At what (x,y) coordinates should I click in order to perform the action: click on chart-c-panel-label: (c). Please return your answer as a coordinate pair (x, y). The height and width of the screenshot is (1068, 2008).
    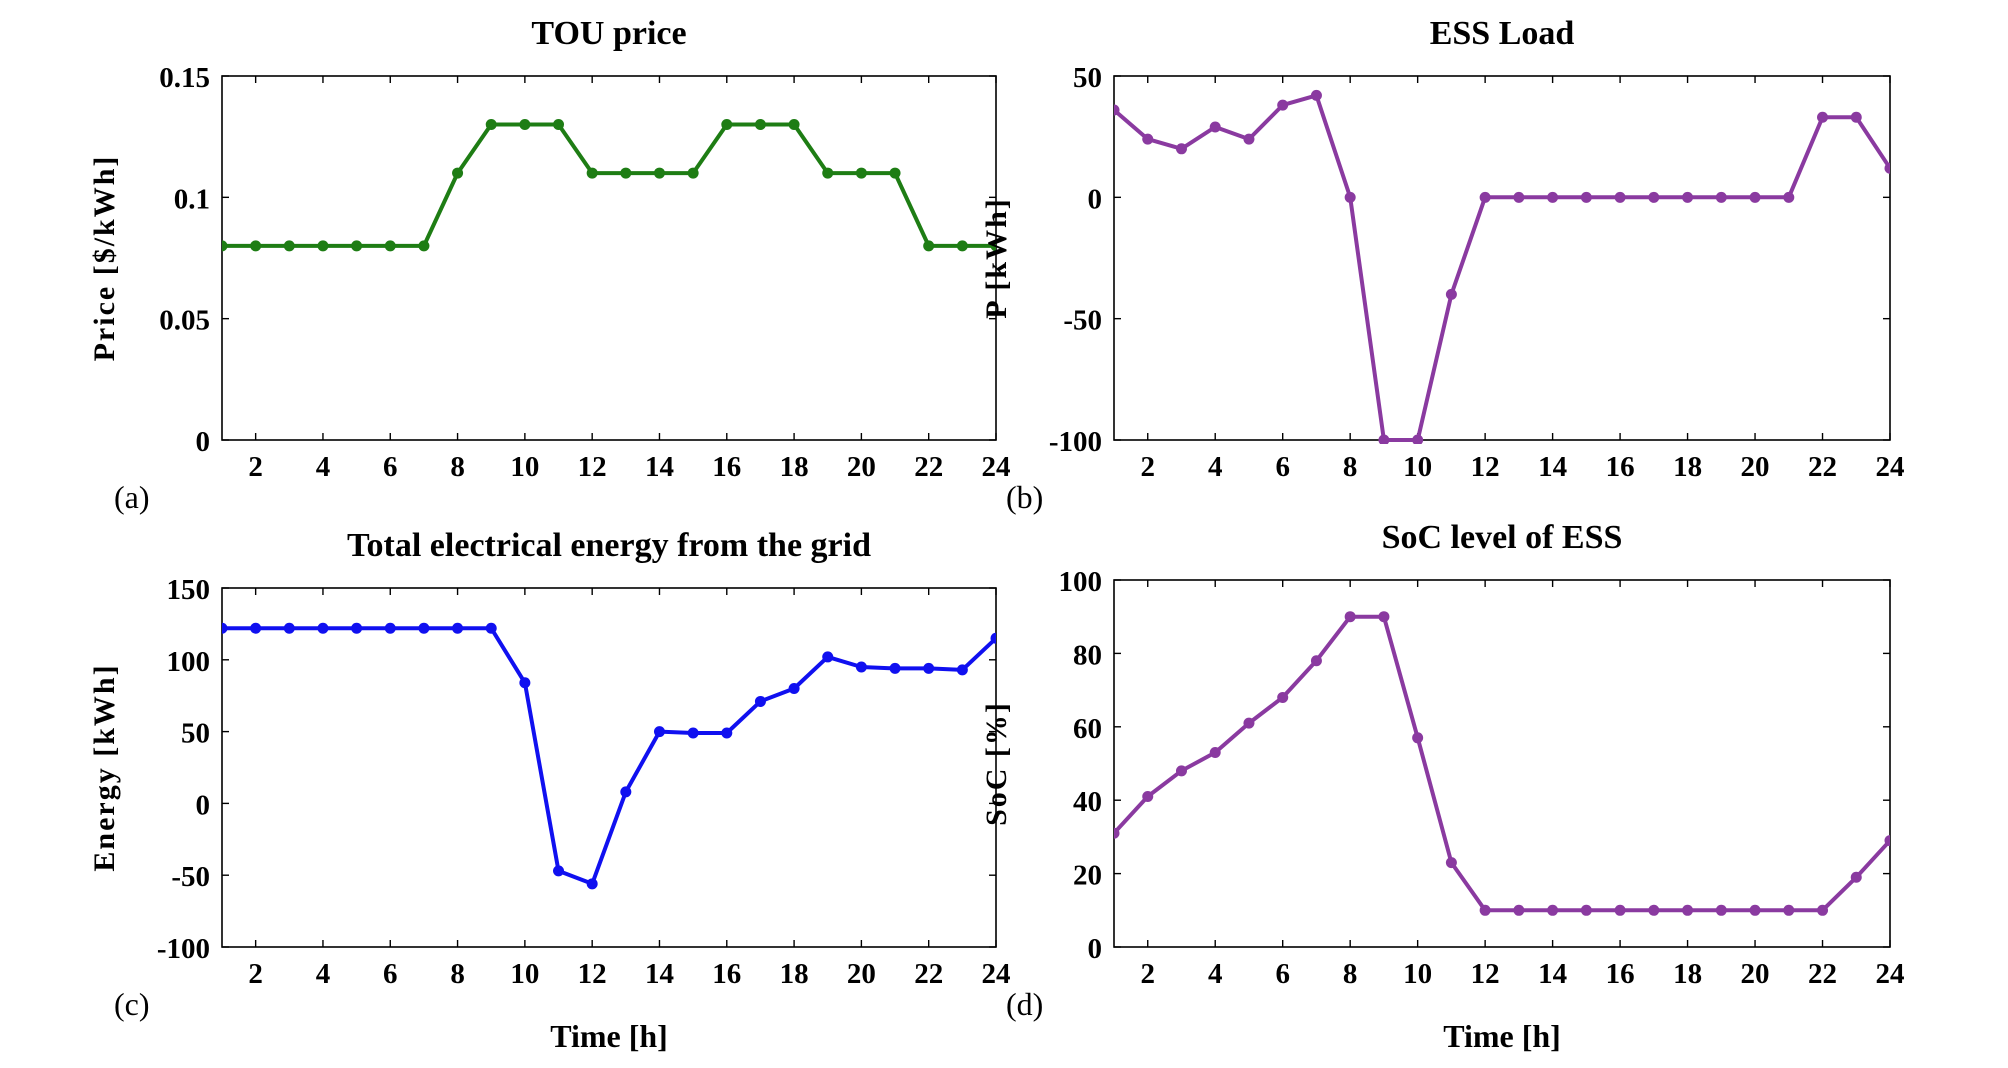
    Looking at the image, I should click on (132, 1004).